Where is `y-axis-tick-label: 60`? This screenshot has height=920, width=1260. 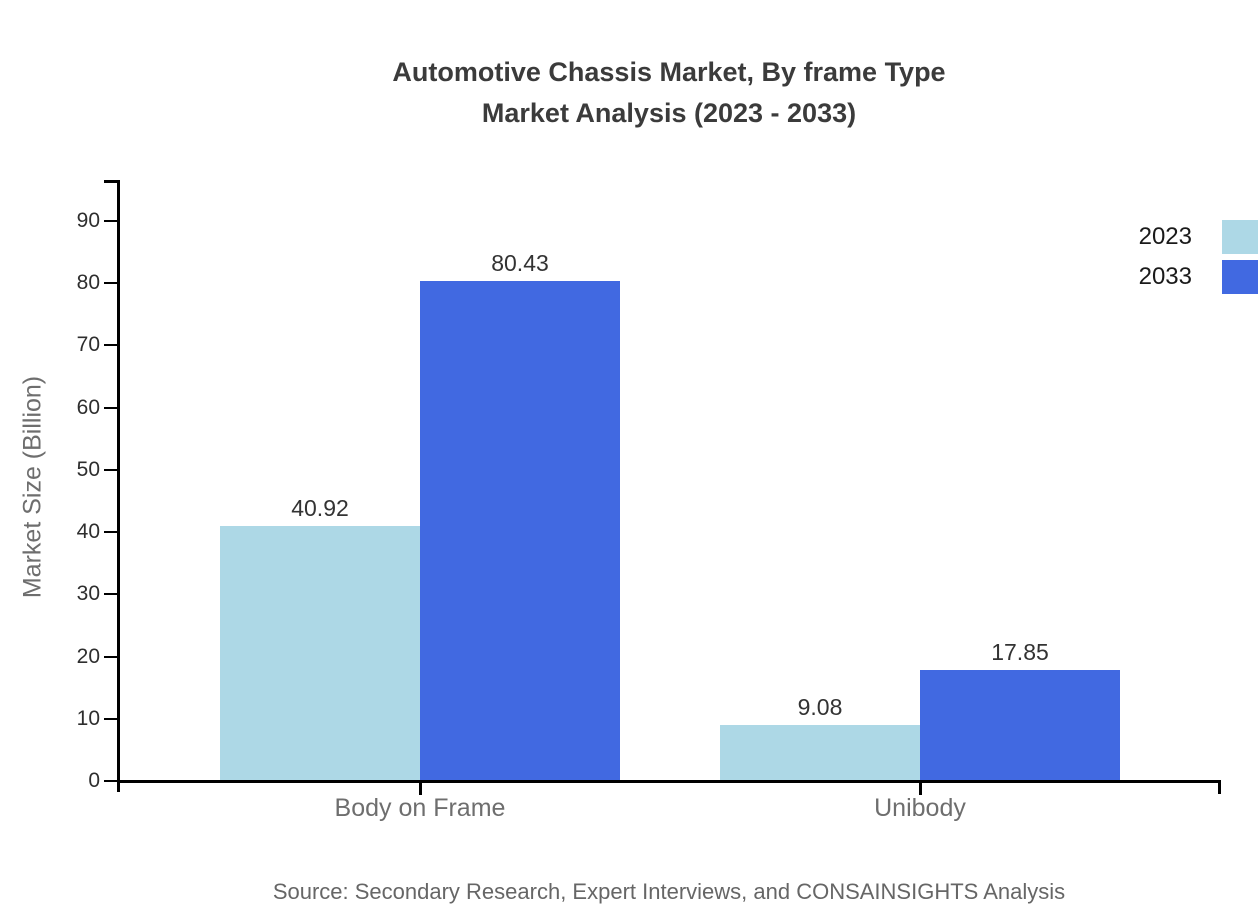 y-axis-tick-label: 60 is located at coordinates (88, 407).